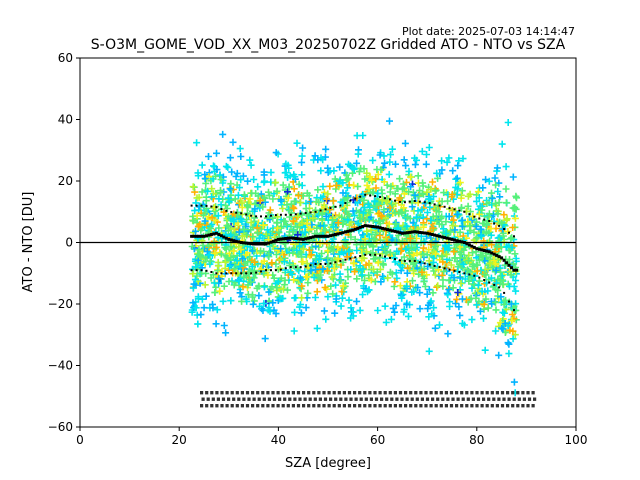 The height and width of the screenshot is (480, 640). I want to click on x-tick-label: 60, so click(377, 440).